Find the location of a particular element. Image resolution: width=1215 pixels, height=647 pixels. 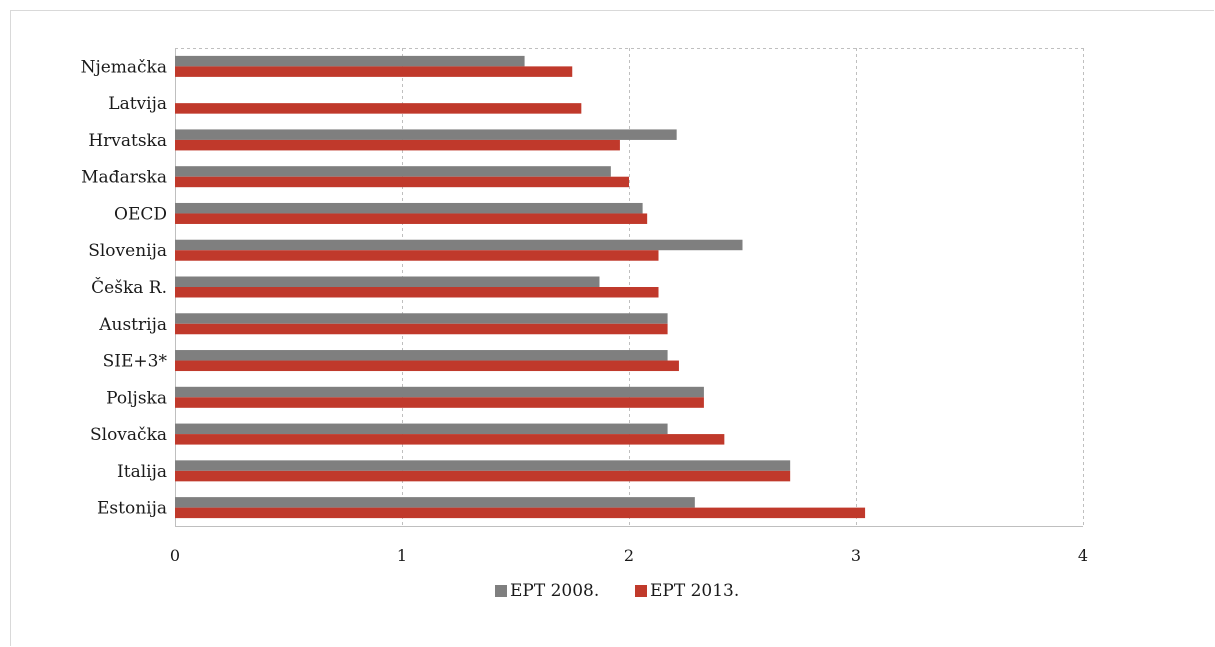

x-tick-label: 3 is located at coordinates (856, 555).